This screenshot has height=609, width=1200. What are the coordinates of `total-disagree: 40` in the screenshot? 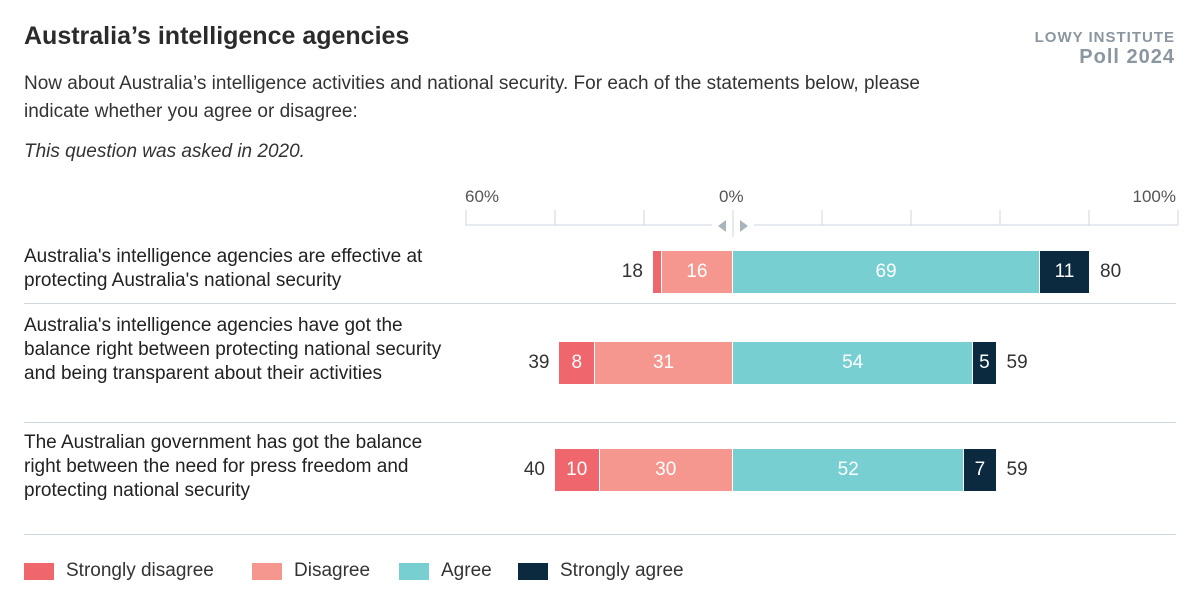 It's located at (534, 469).